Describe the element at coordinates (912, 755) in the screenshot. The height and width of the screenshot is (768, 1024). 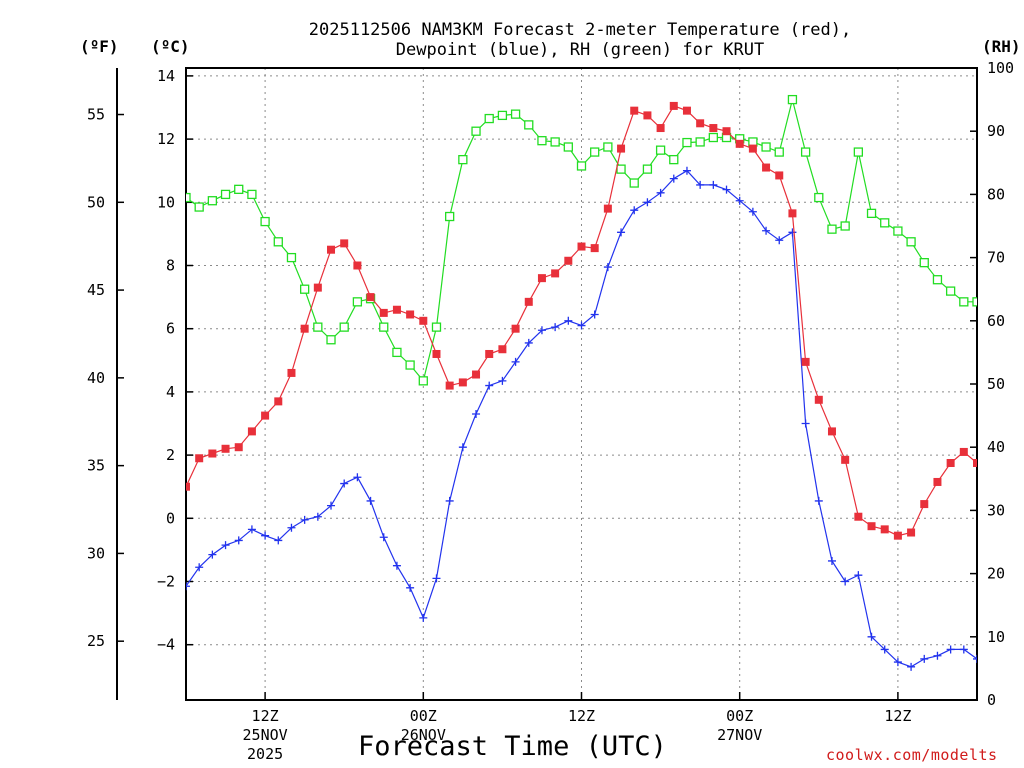
I see `site-credit: coolwx.com/modelts` at that location.